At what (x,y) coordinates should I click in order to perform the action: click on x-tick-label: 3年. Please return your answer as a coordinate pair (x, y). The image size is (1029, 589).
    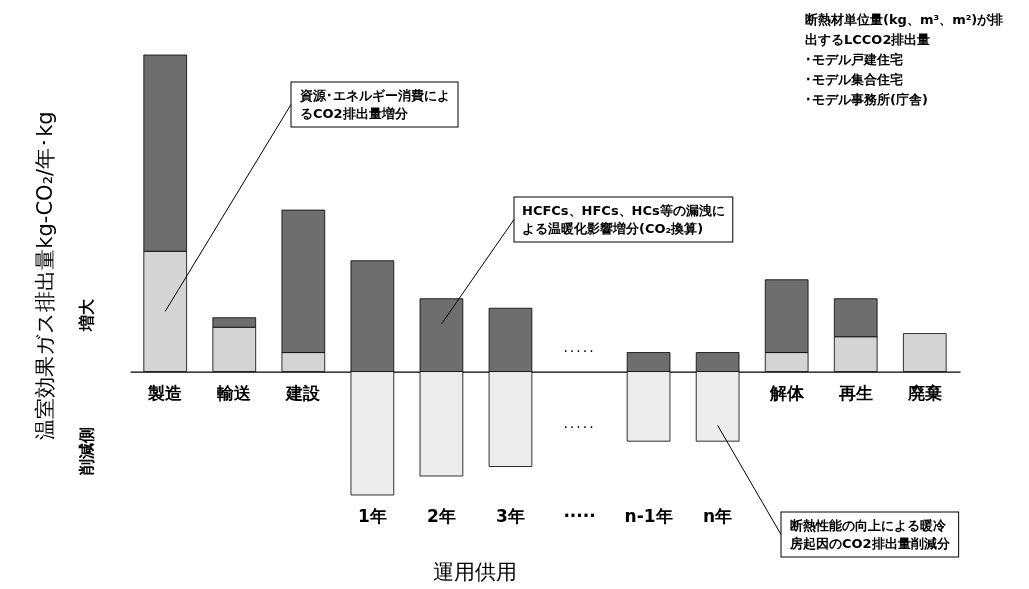
    Looking at the image, I should click on (510, 516).